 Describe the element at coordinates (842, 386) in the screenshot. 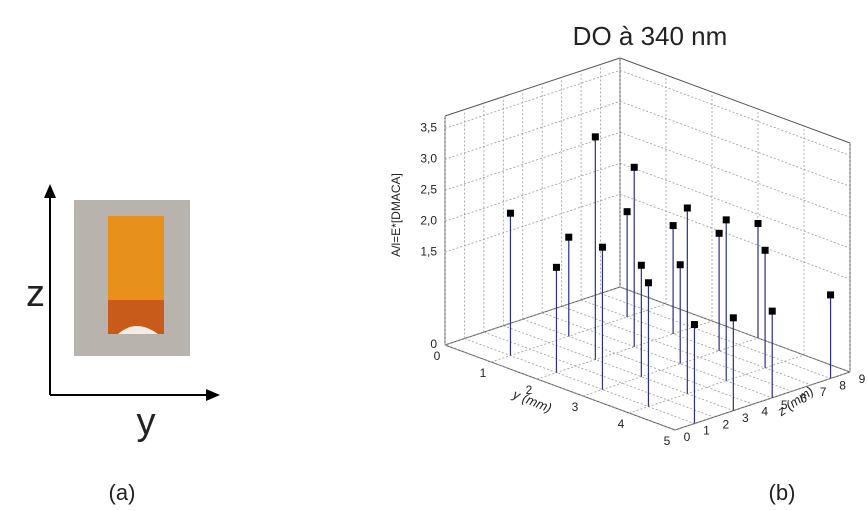

I see `z-tick-label: 8` at that location.